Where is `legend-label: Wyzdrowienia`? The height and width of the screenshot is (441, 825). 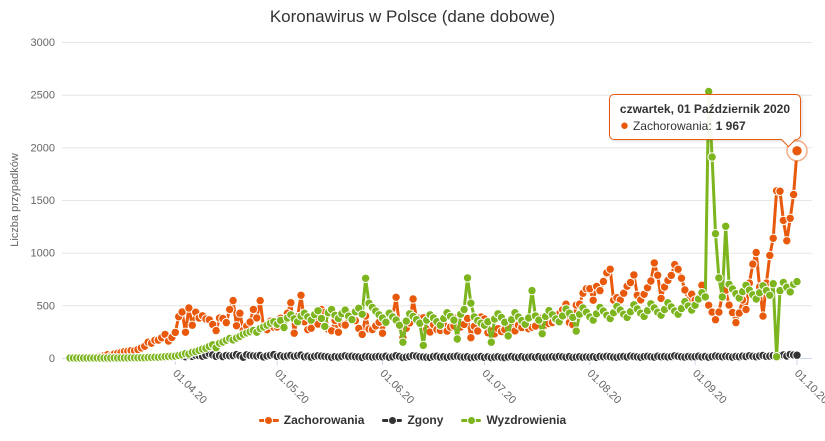
legend-label: Wyzdrowienia is located at coordinates (526, 420).